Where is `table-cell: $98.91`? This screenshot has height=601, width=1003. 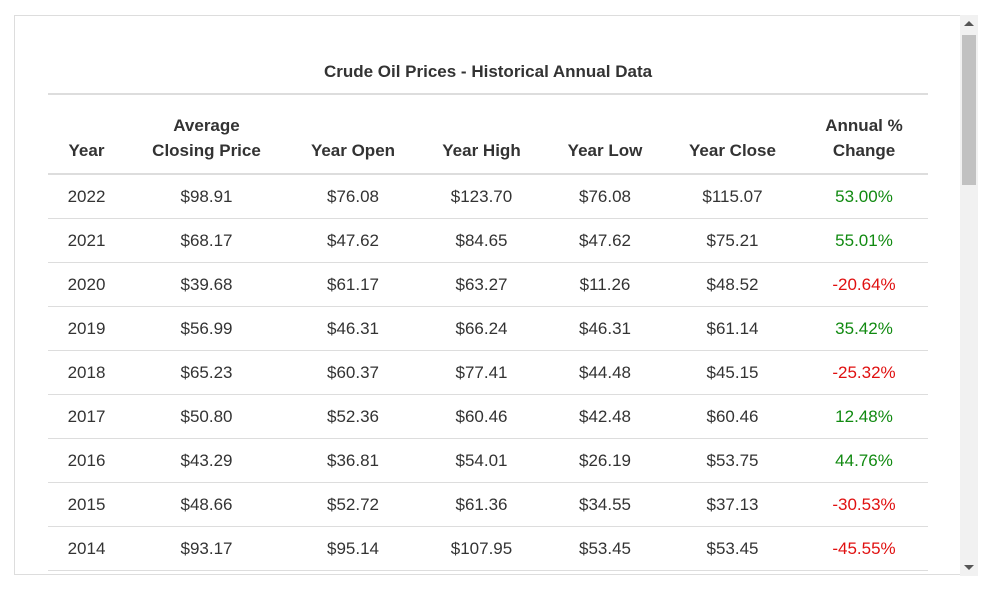
table-cell: $98.91 is located at coordinates (206, 196).